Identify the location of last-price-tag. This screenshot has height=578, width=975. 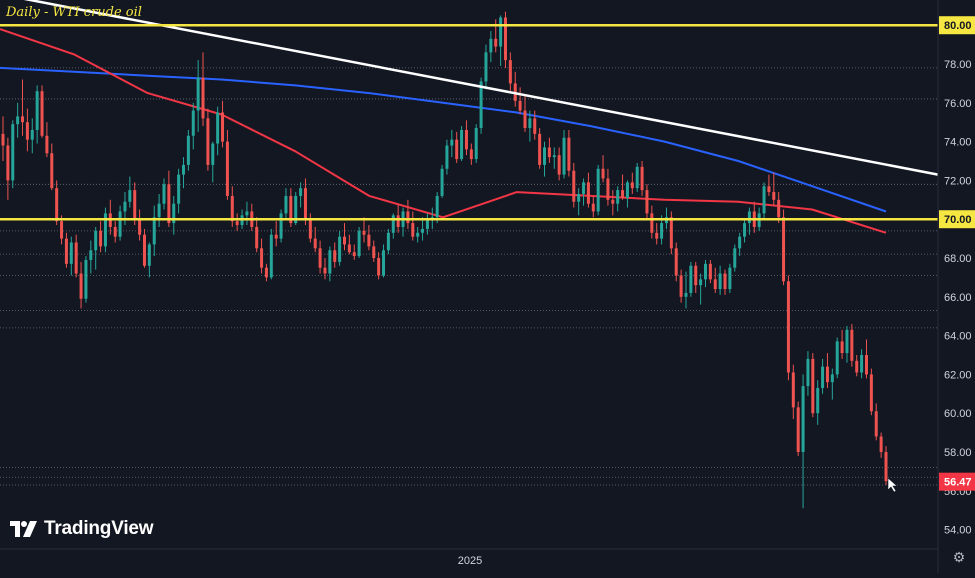
(957, 481).